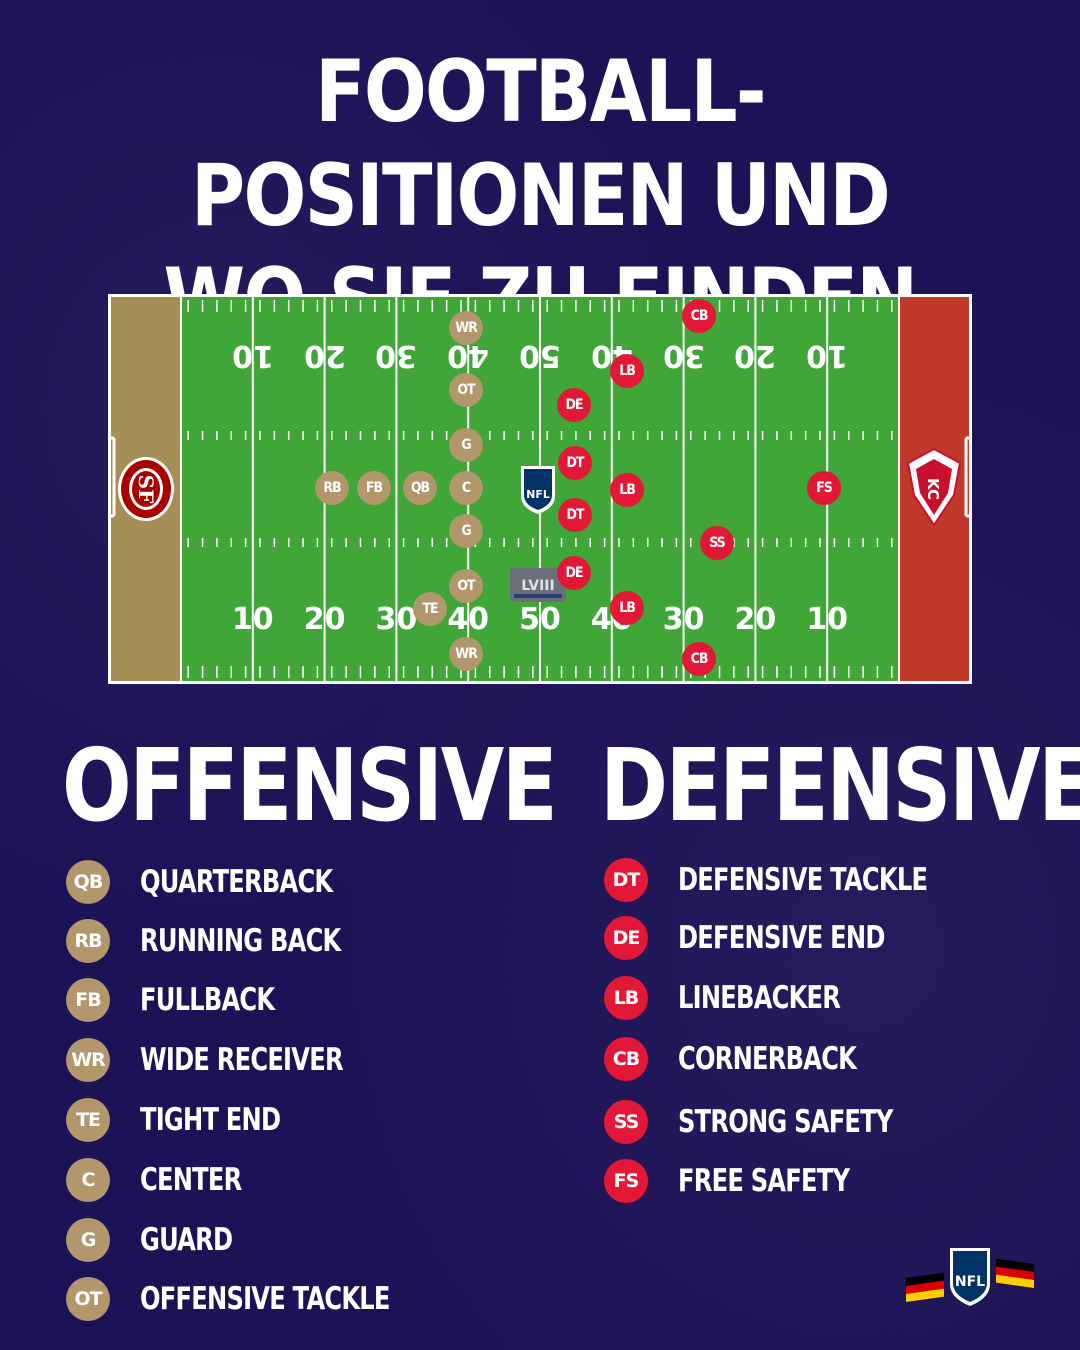 This screenshot has height=1350, width=1080. I want to click on marker-fs: FS, so click(824, 488).